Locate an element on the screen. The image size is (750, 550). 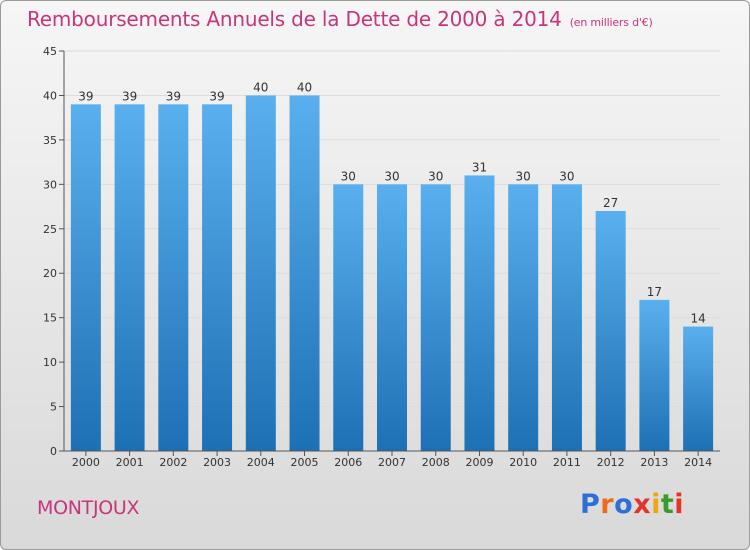
bar-2009 is located at coordinates (479, 313).